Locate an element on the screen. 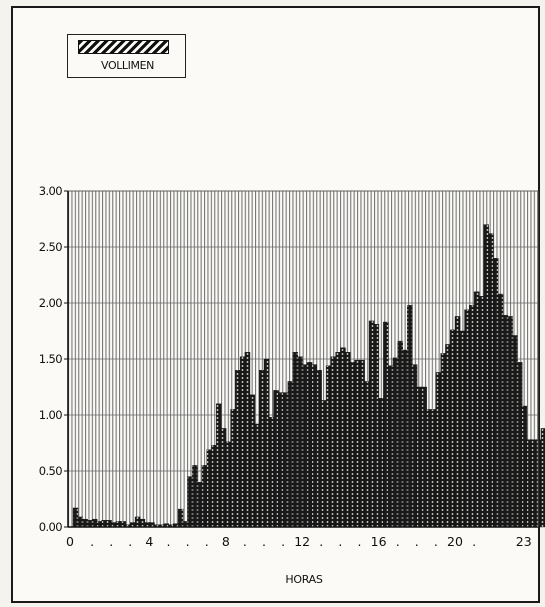 The image size is (545, 607). y-tick-label-3: 1.50 is located at coordinates (50, 359).